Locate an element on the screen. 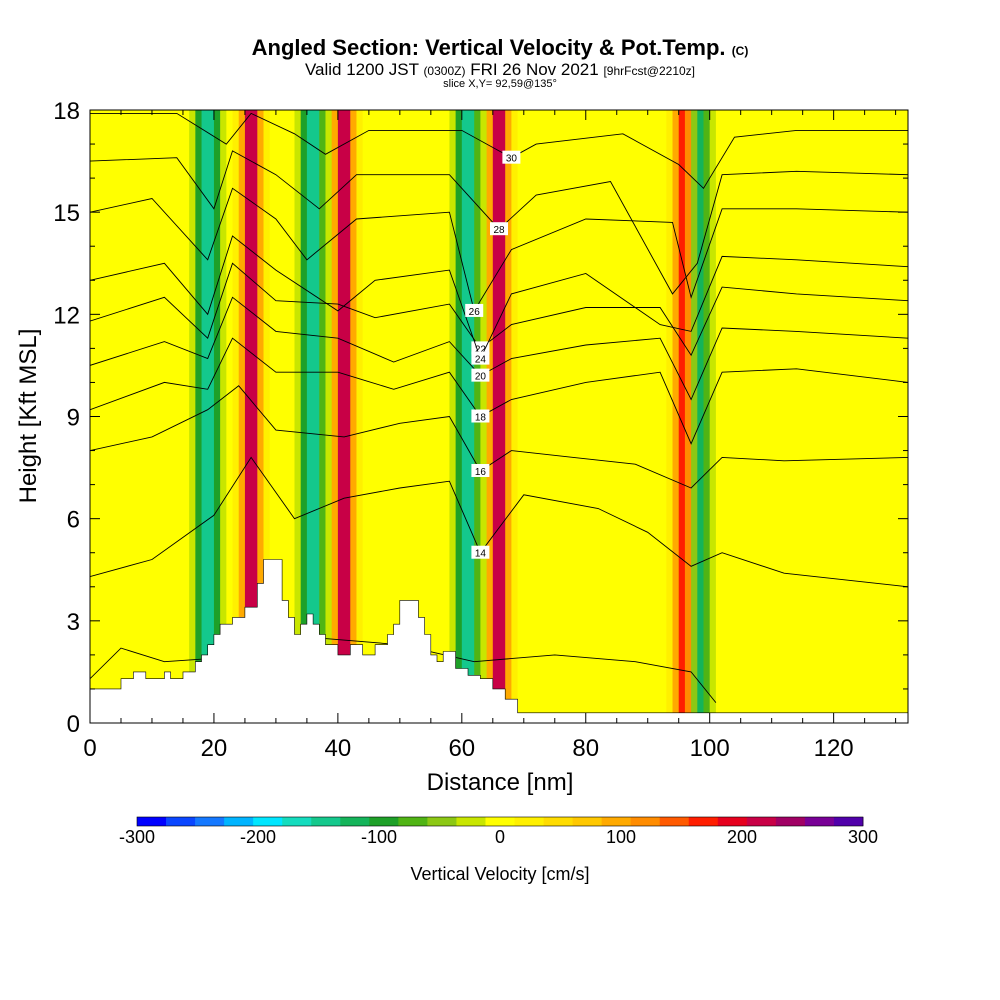  contour-label-text: 18 is located at coordinates (481, 418).